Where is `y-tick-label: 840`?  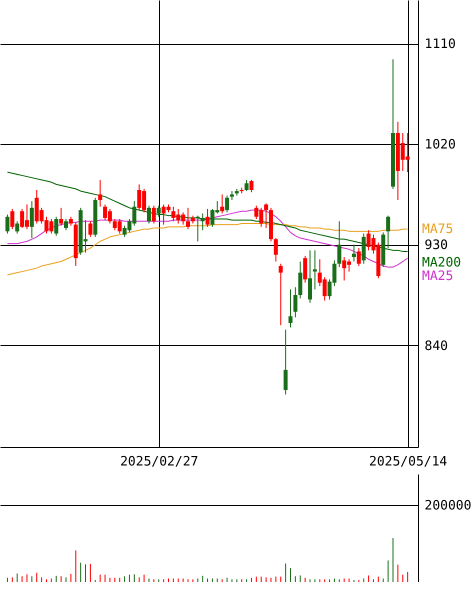 y-tick-label: 840 is located at coordinates (436, 346).